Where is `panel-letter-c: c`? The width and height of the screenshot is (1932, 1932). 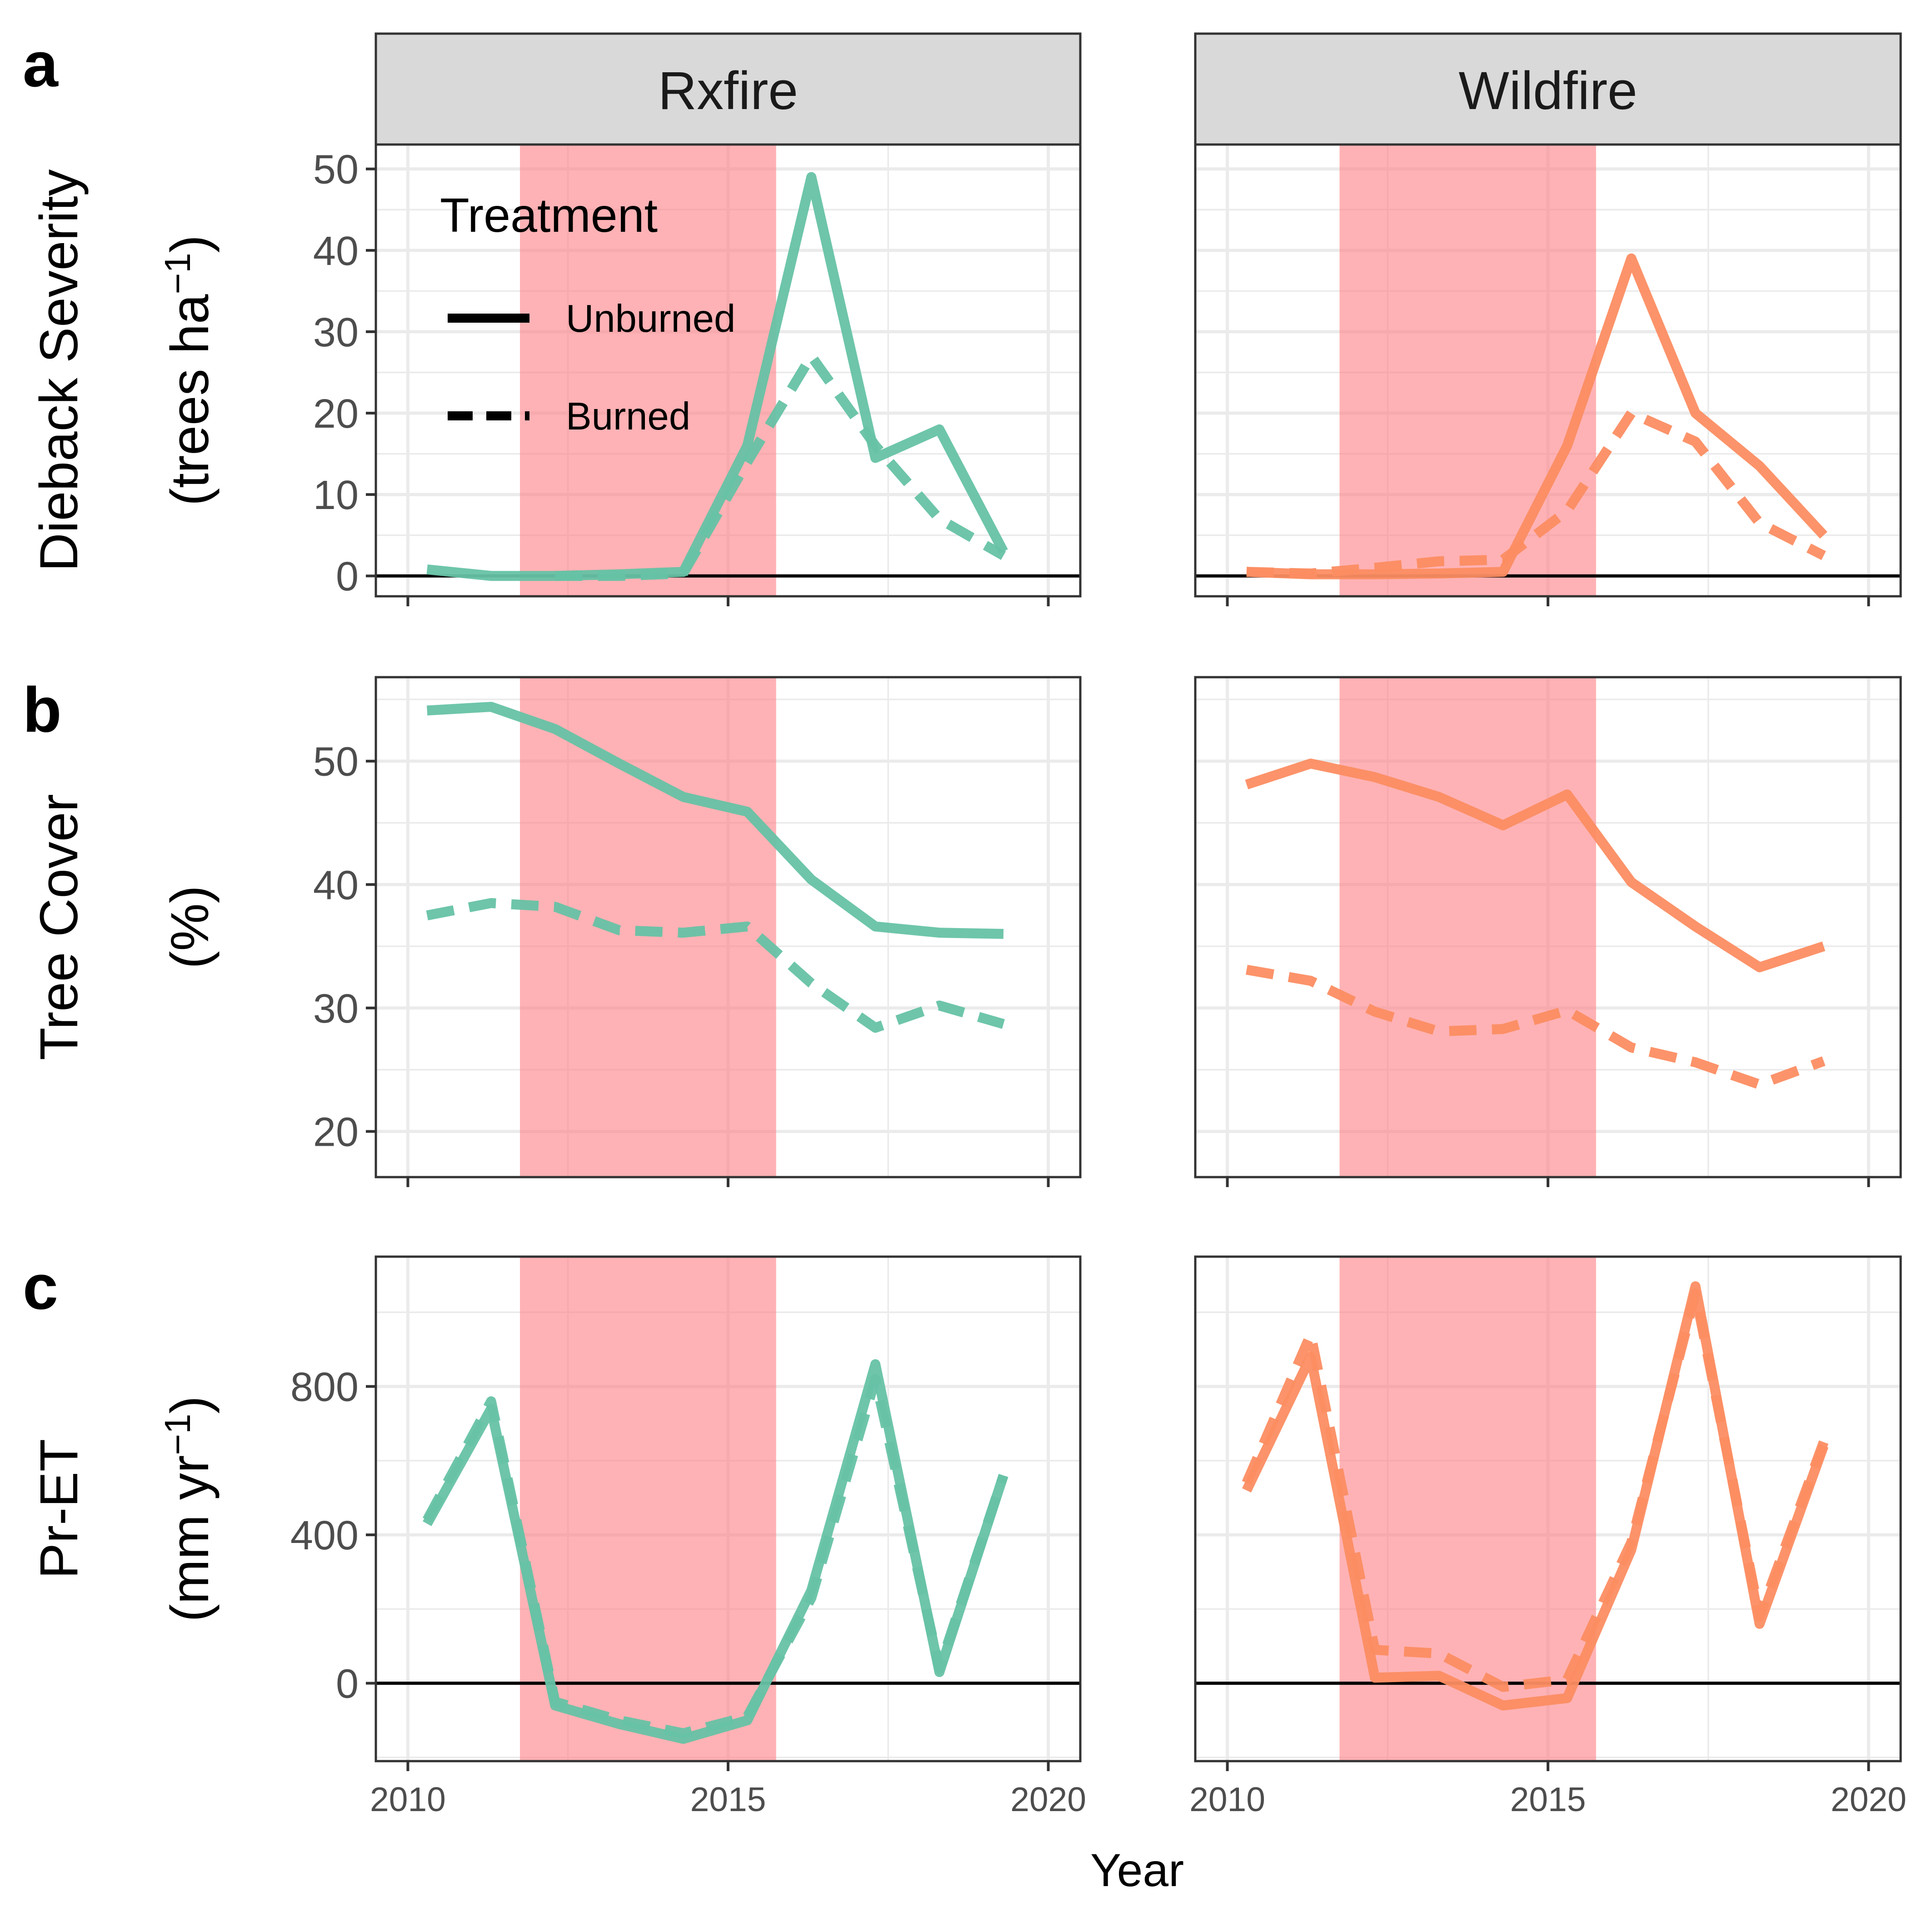
panel-letter-c: c is located at coordinates (40, 1287).